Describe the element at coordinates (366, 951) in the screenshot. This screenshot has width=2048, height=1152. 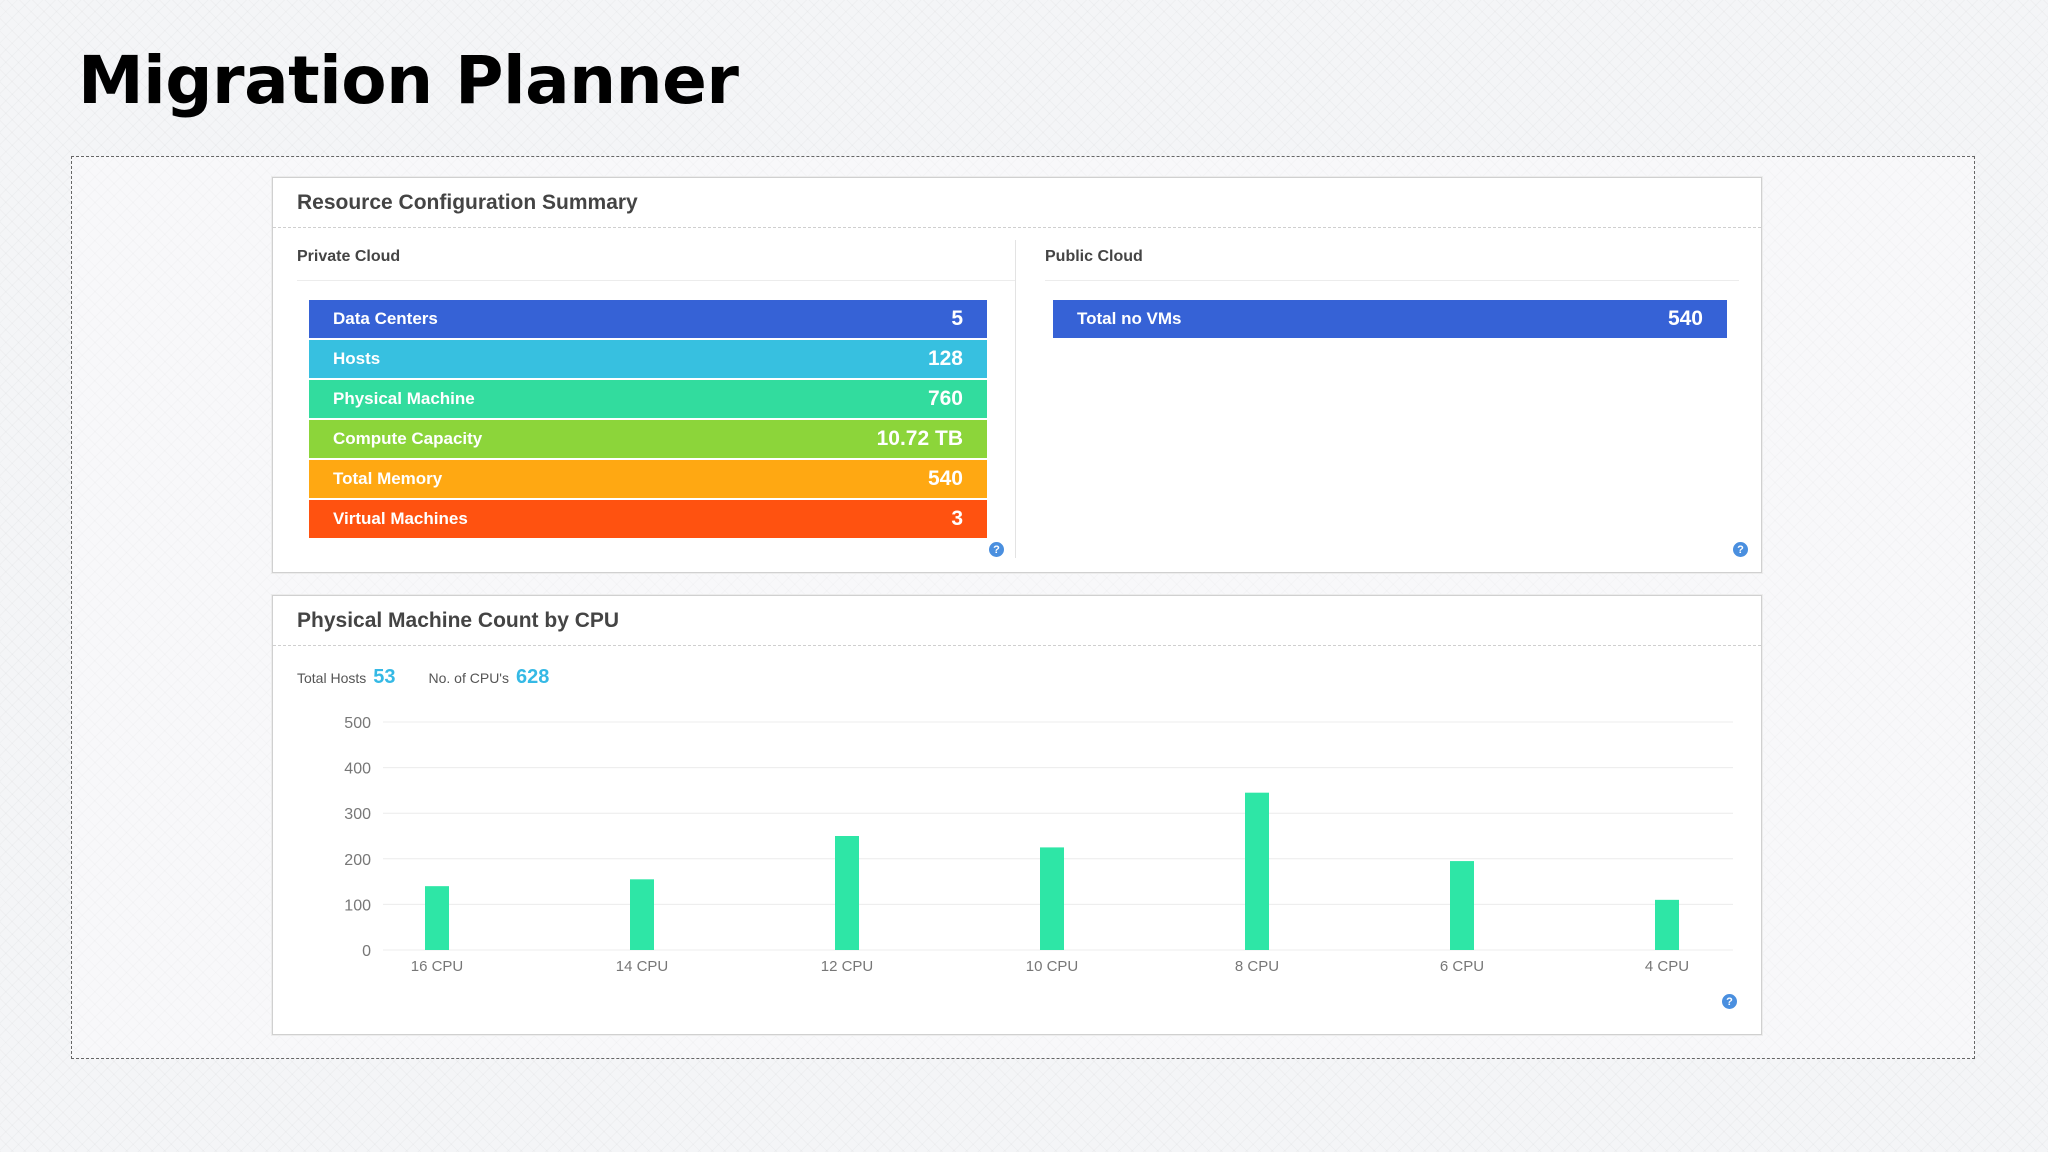
I see `y-tick-label: 0` at that location.